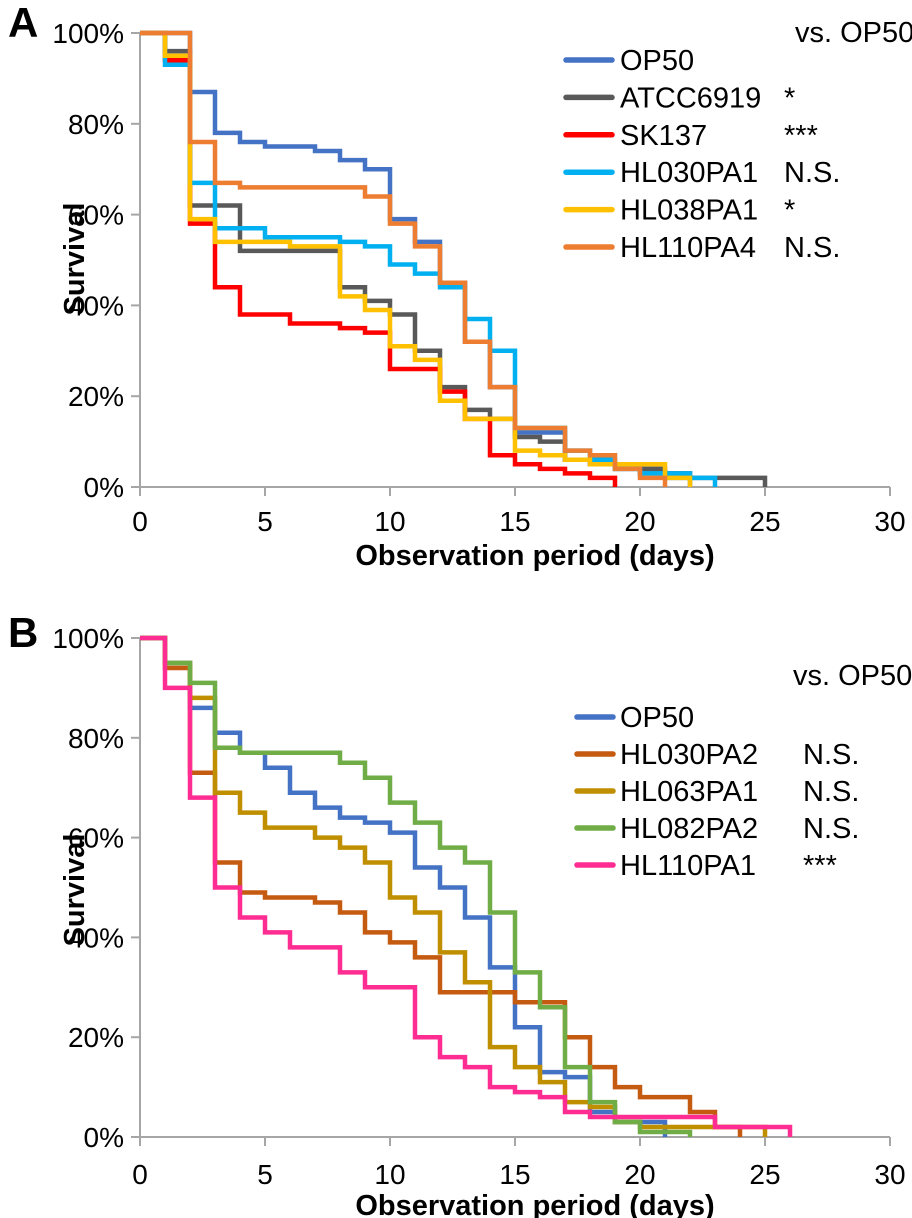 The width and height of the screenshot is (912, 1218). I want to click on significance-HL030PA2: N.S., so click(831, 755).